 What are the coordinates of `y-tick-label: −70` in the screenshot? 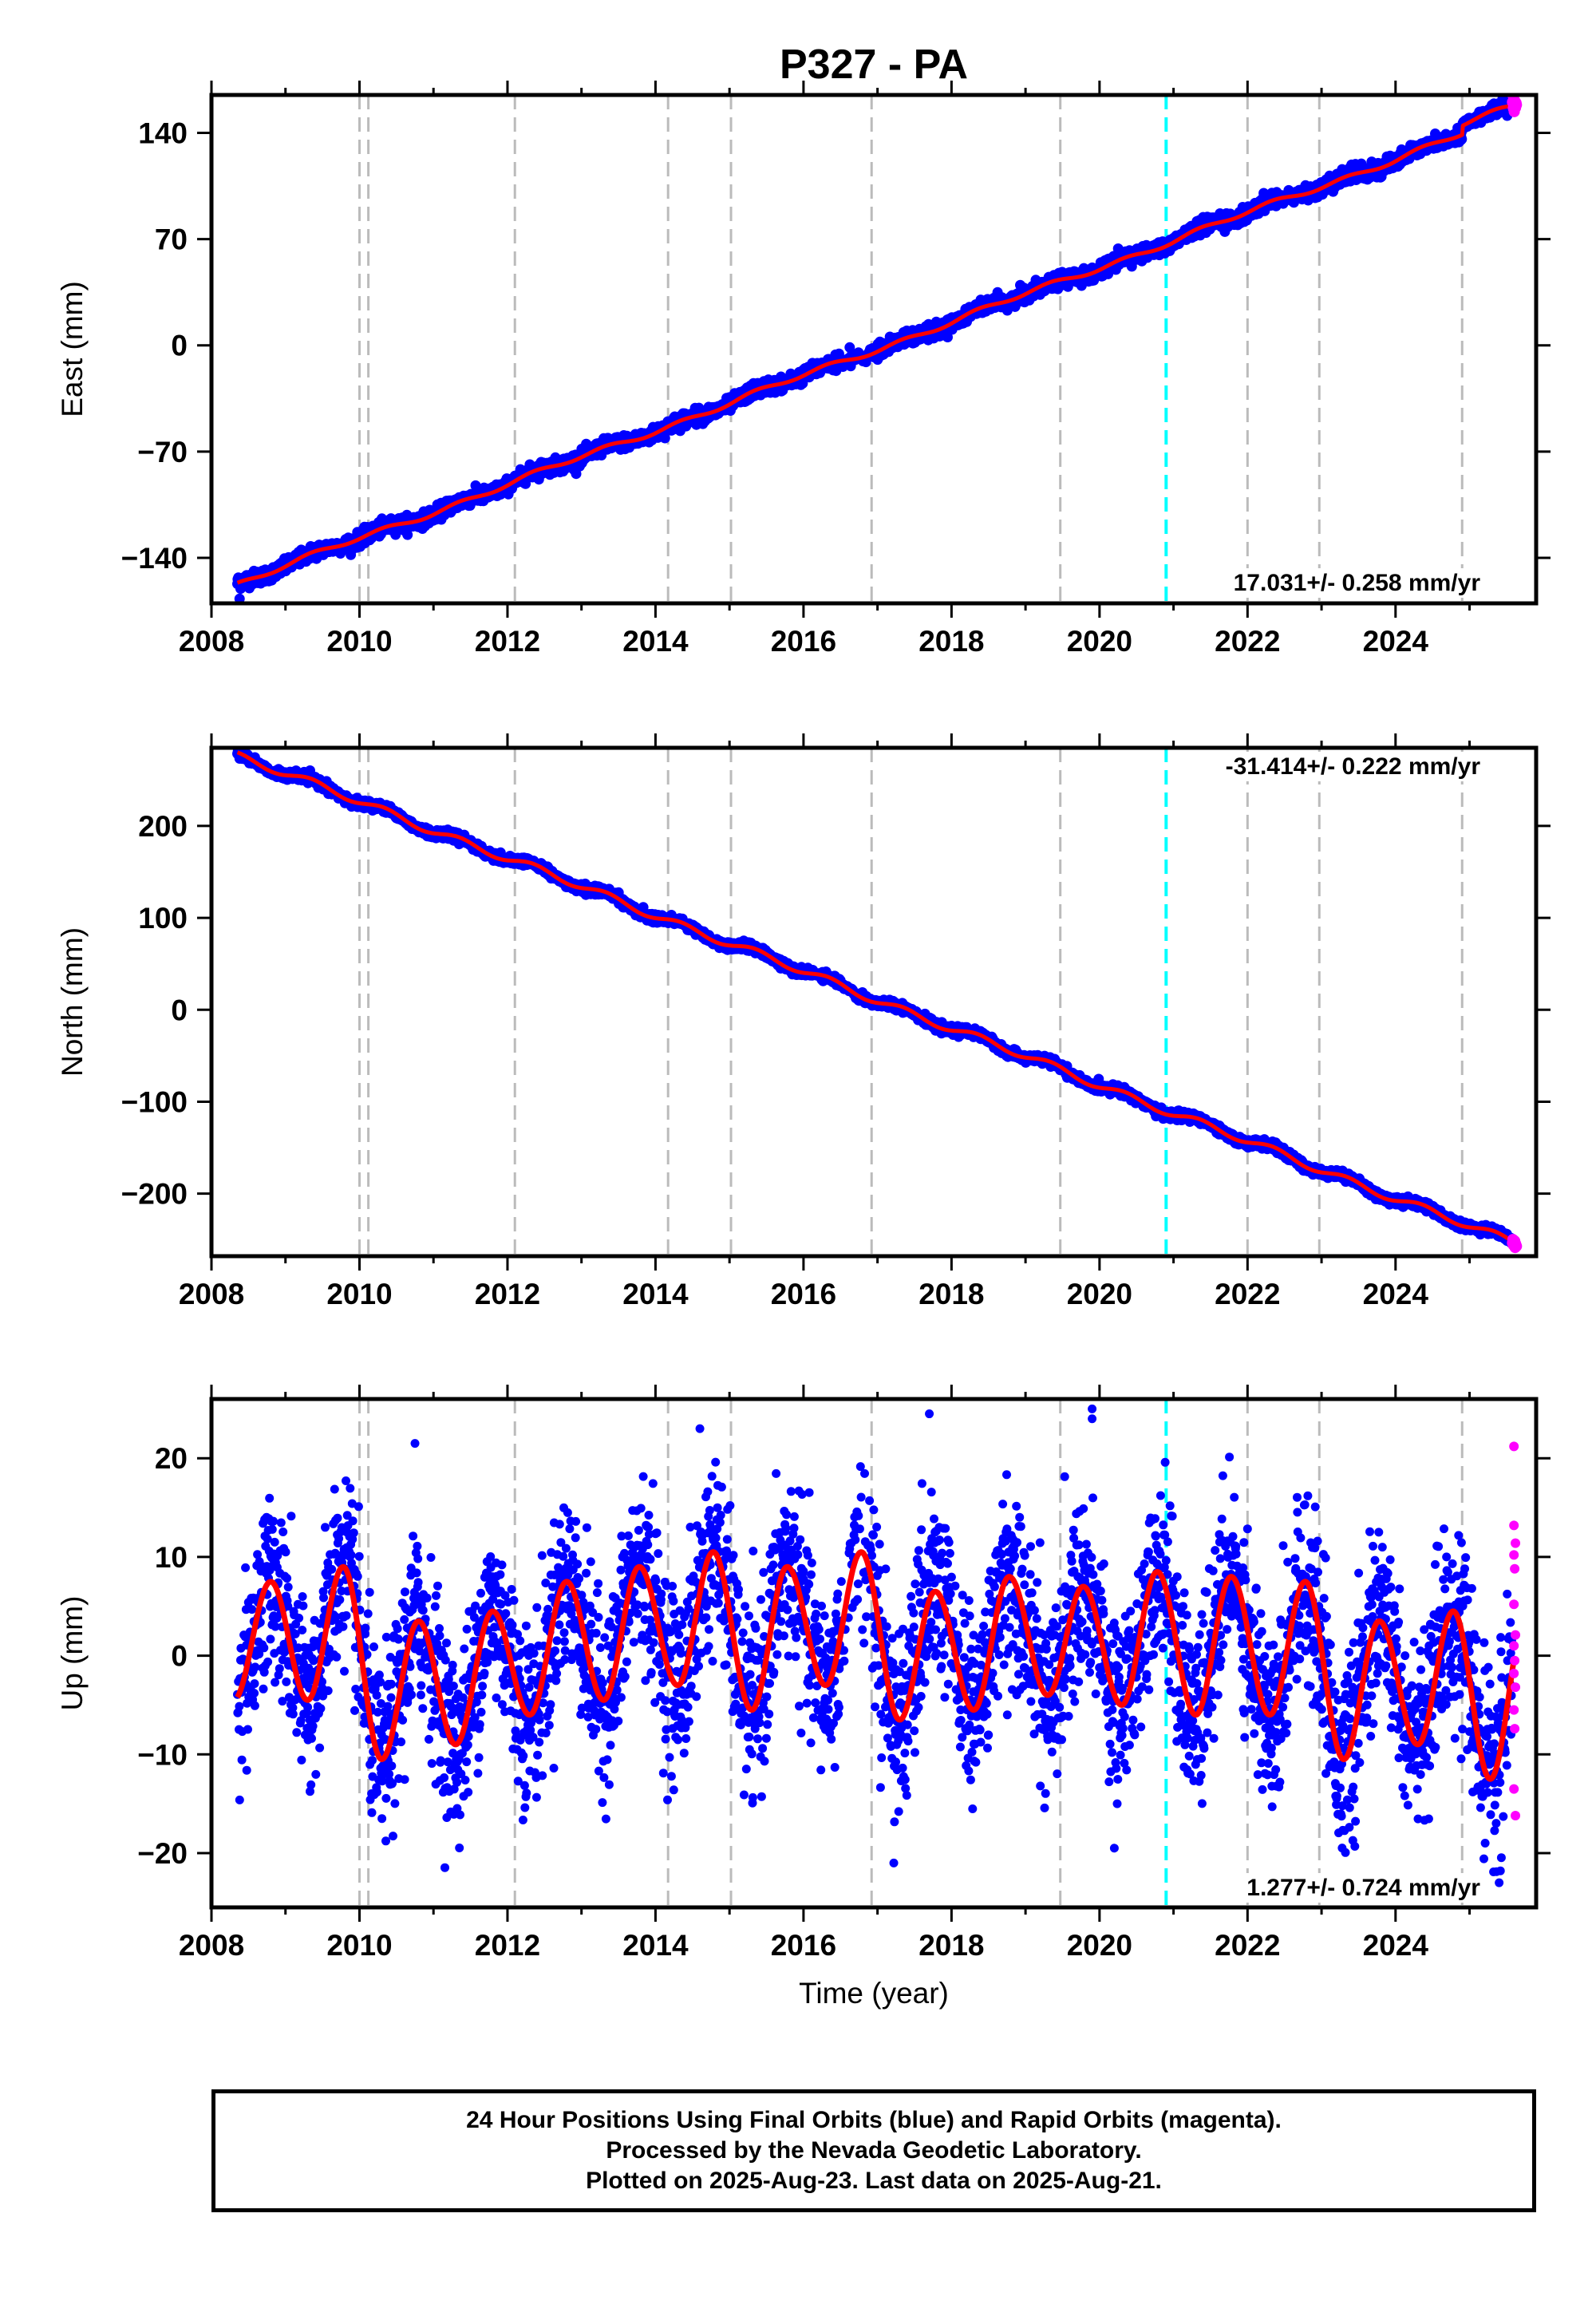 It's located at (162, 452).